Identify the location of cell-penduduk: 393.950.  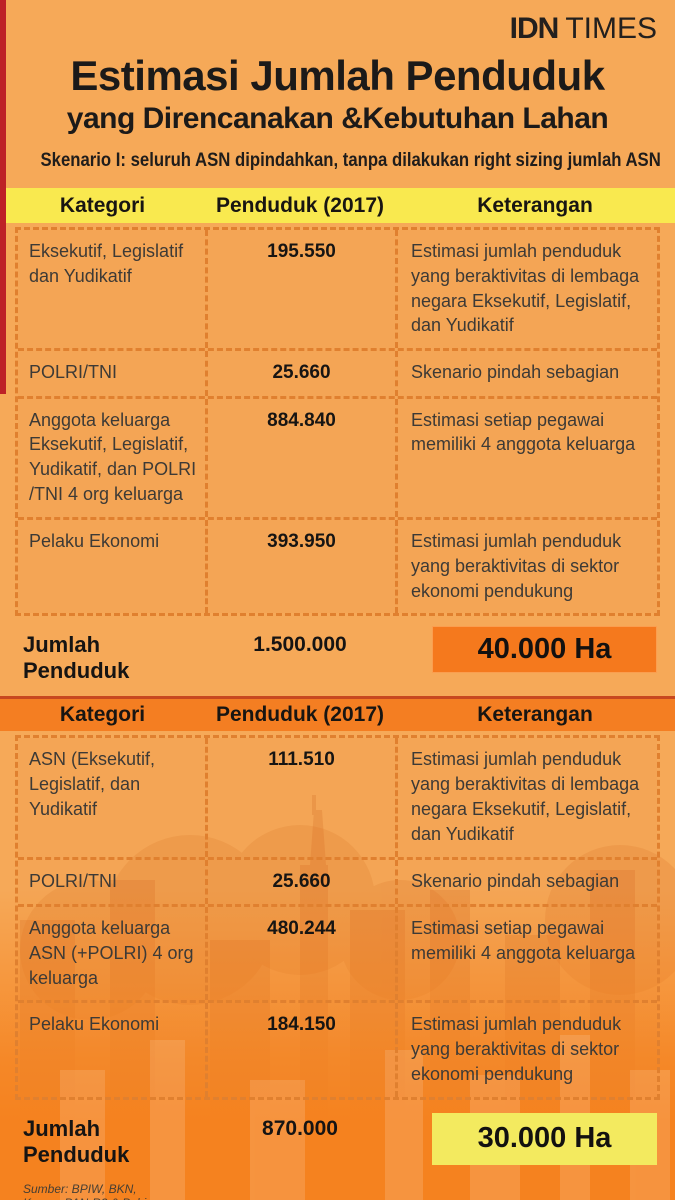
(303, 566).